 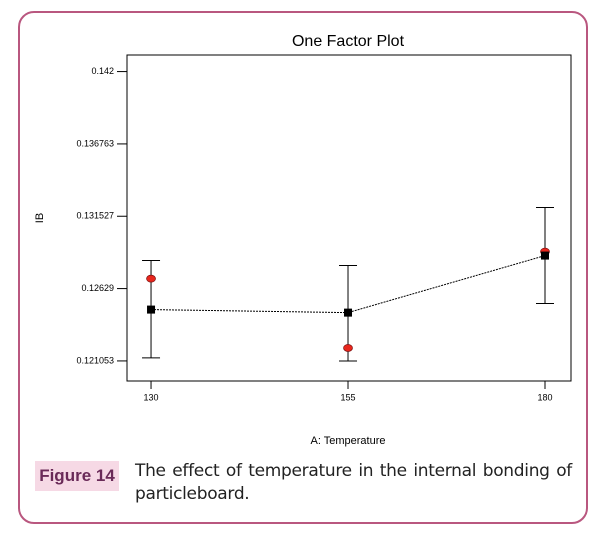 What do you see at coordinates (347, 397) in the screenshot?
I see `x-tick-label: 155` at bounding box center [347, 397].